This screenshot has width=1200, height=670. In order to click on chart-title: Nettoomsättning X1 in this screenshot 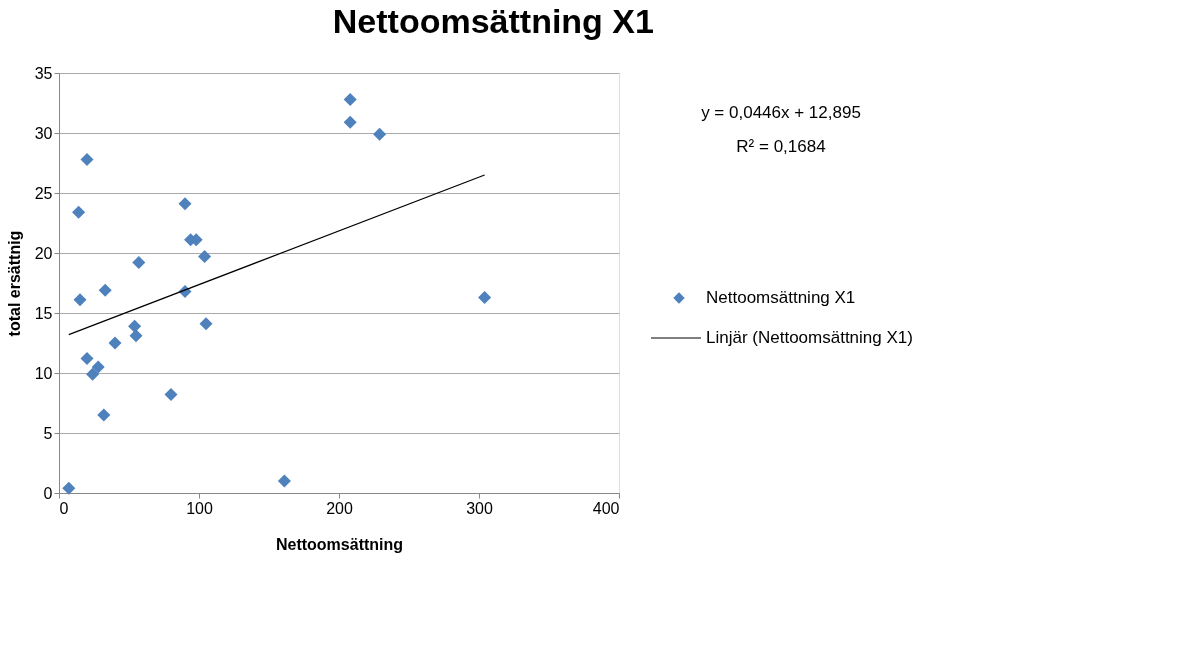, I will do `click(493, 20)`.